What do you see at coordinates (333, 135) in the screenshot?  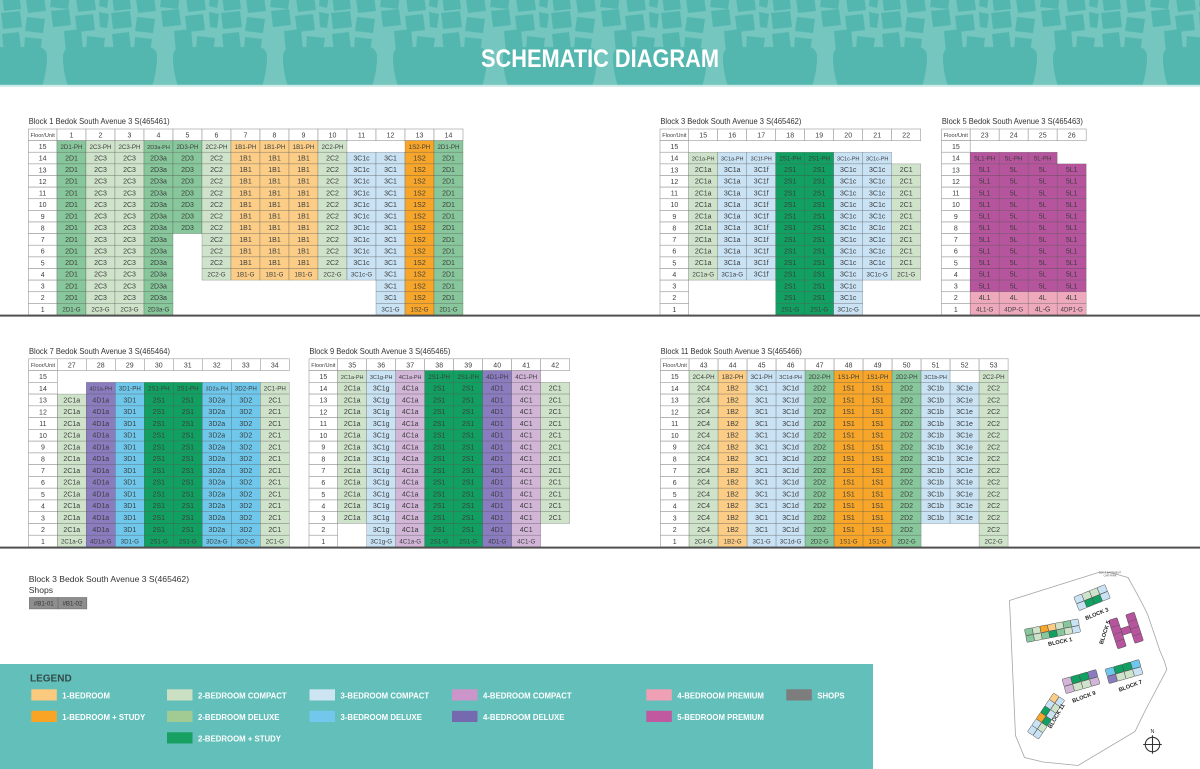 I see `svg-text: 10` at bounding box center [333, 135].